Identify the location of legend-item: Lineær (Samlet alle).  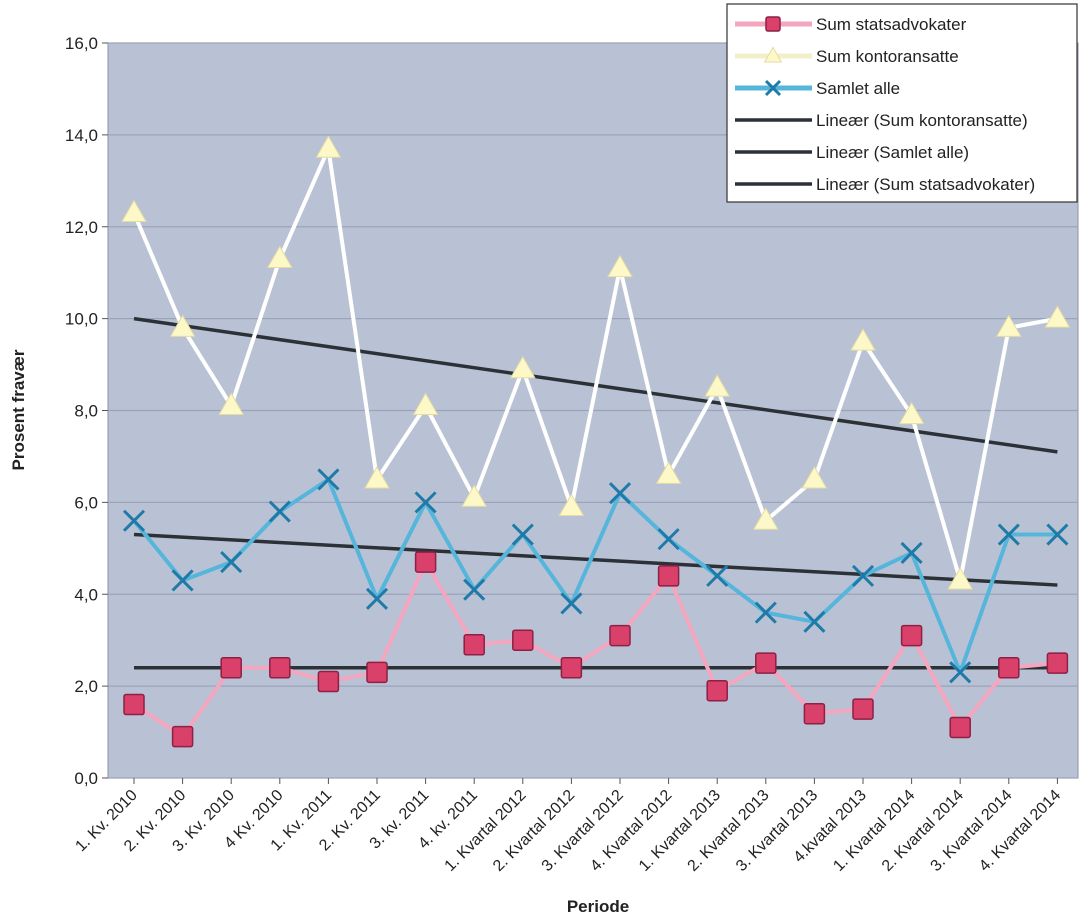
(852, 152).